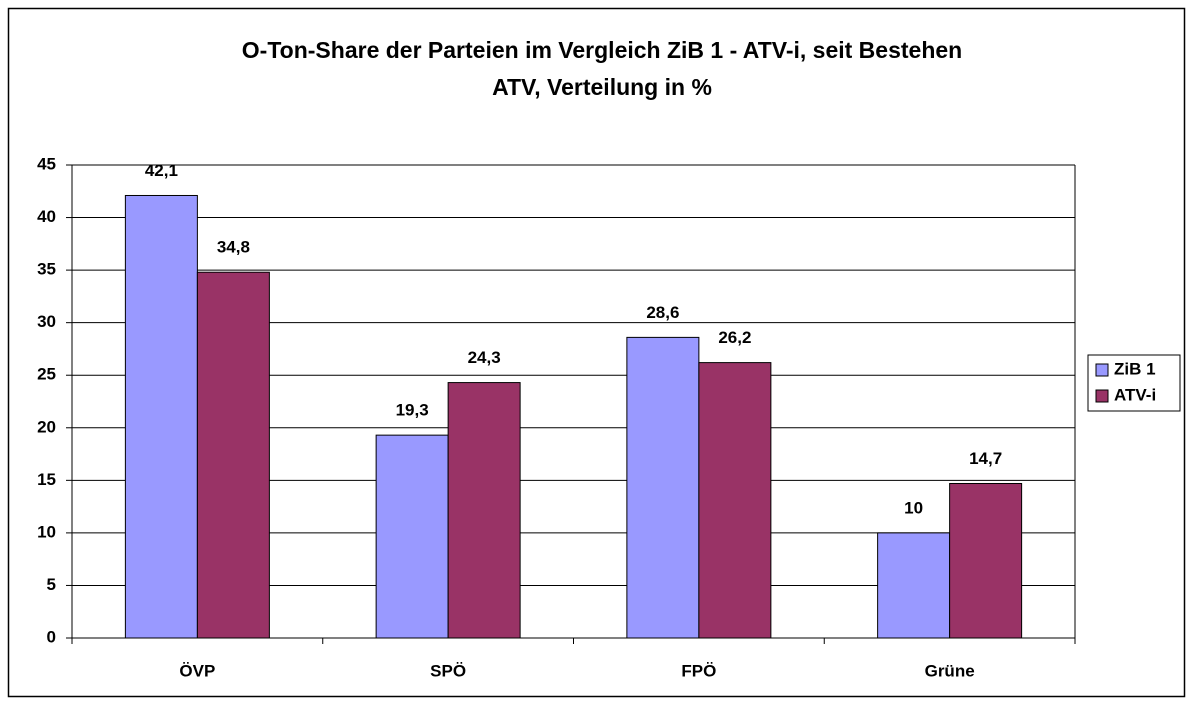 The image size is (1192, 704). Describe the element at coordinates (46, 269) in the screenshot. I see `y-tick-label: 35` at that location.